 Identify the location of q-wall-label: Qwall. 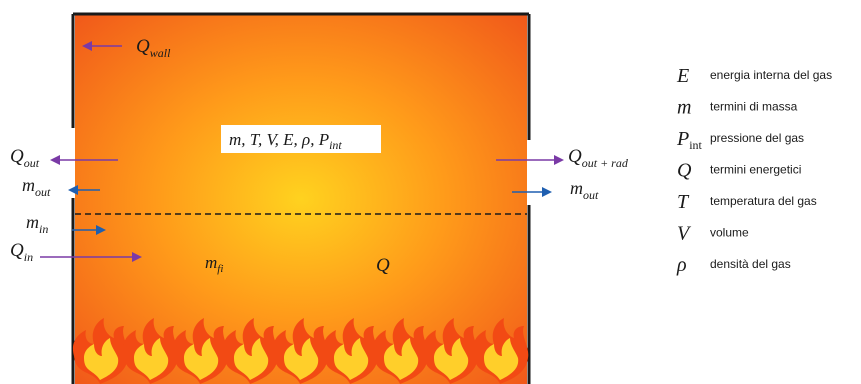
(153, 48).